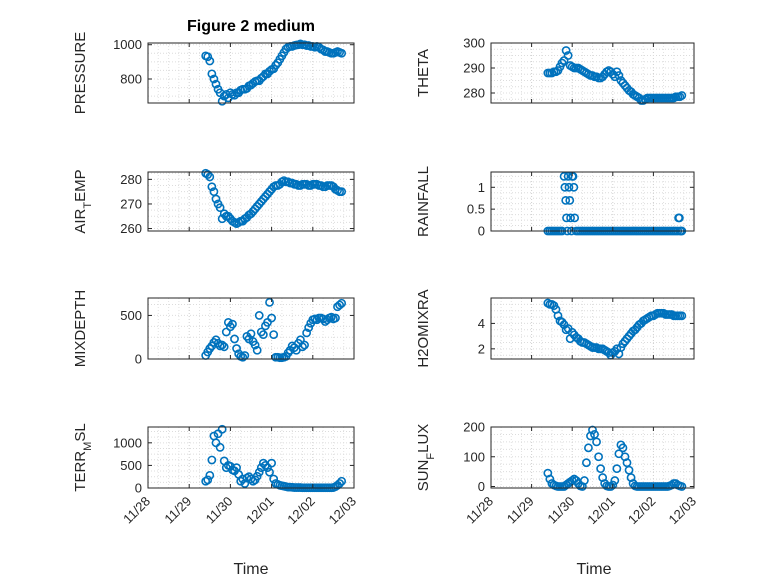 This screenshot has height=583, width=778. Describe the element at coordinates (642, 511) in the screenshot. I see `x-tick-label-7-4: 12/02` at that location.